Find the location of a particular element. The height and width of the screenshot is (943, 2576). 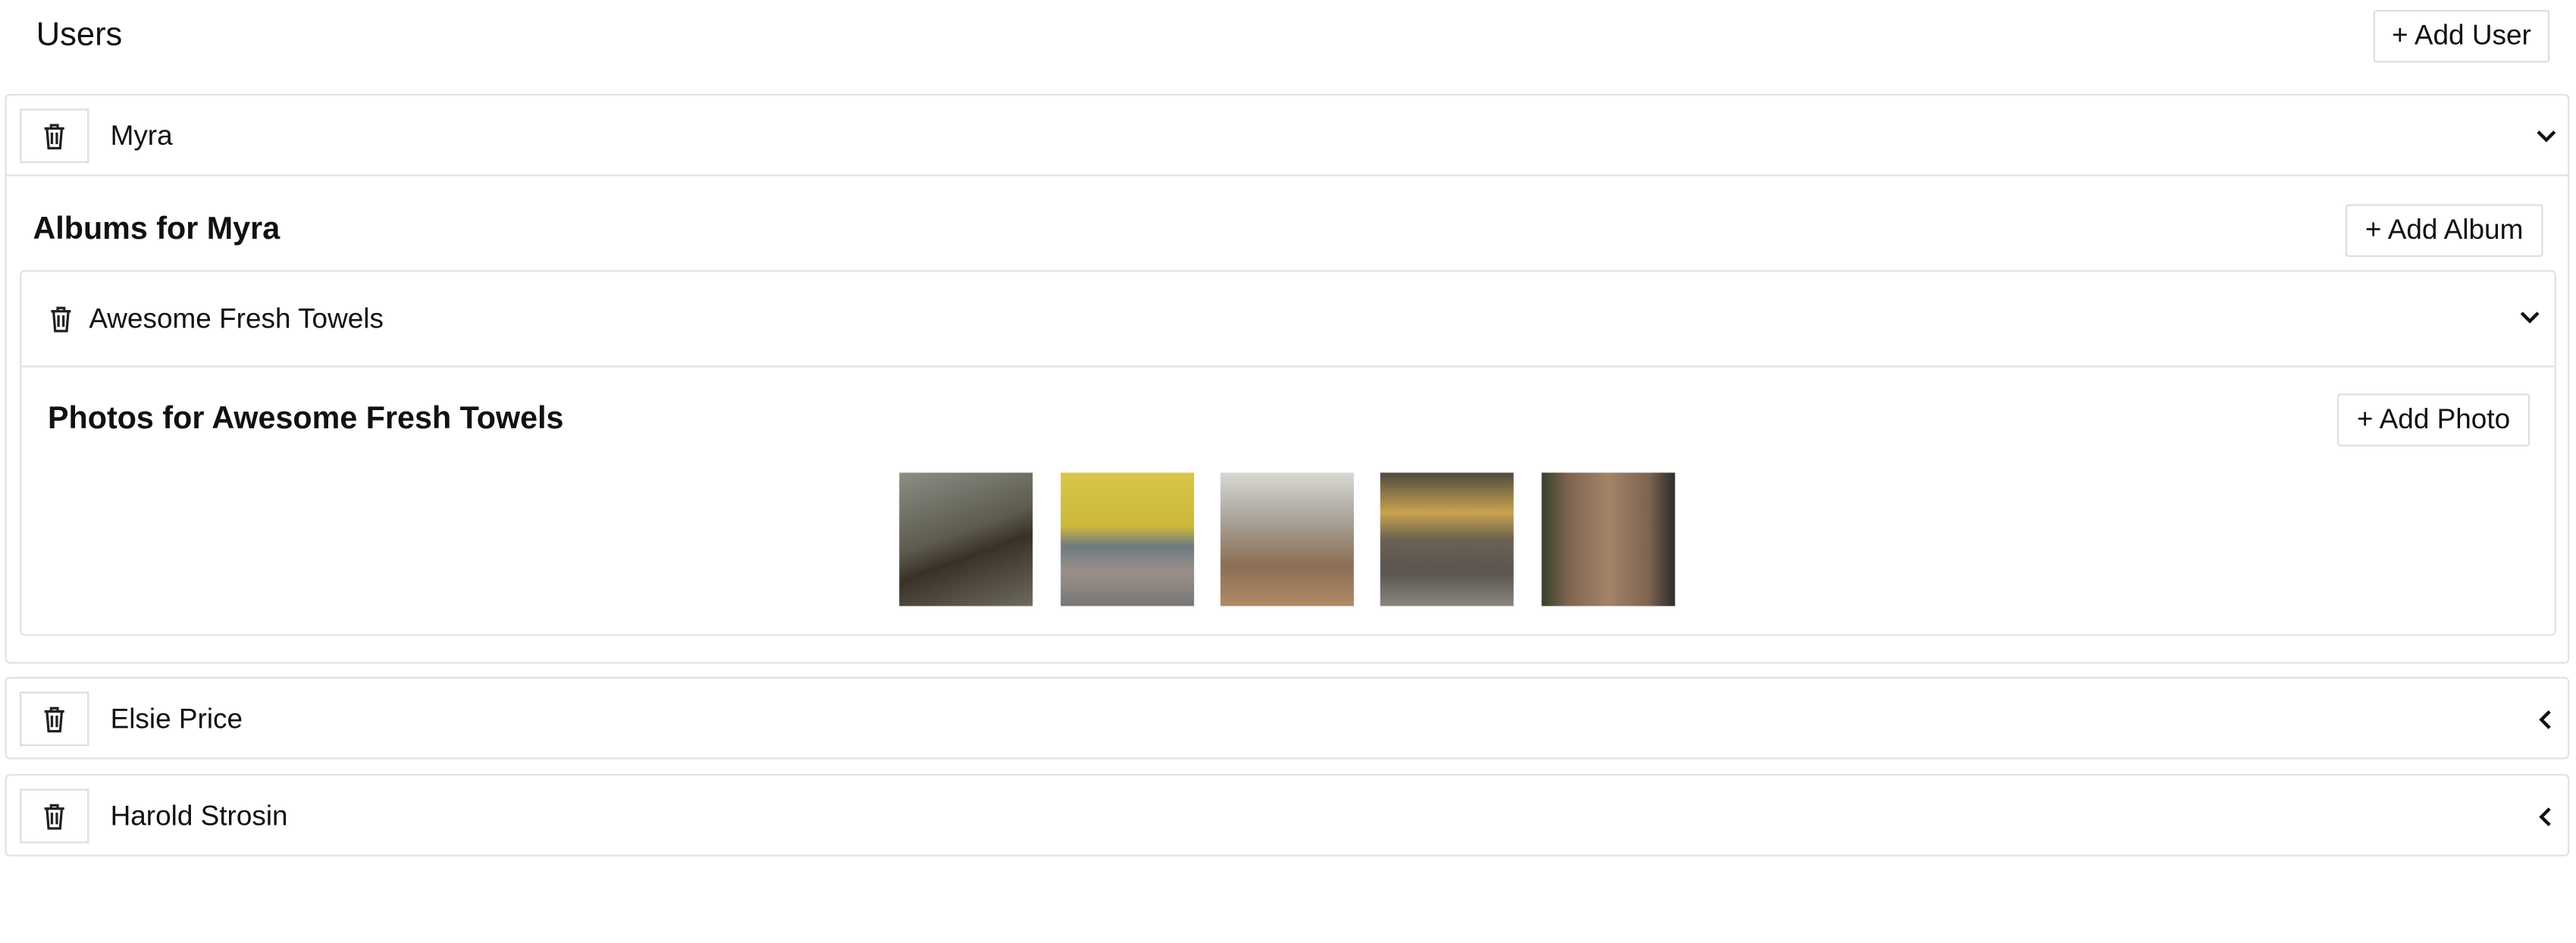

add-album-button: + Add Album is located at coordinates (2444, 230).